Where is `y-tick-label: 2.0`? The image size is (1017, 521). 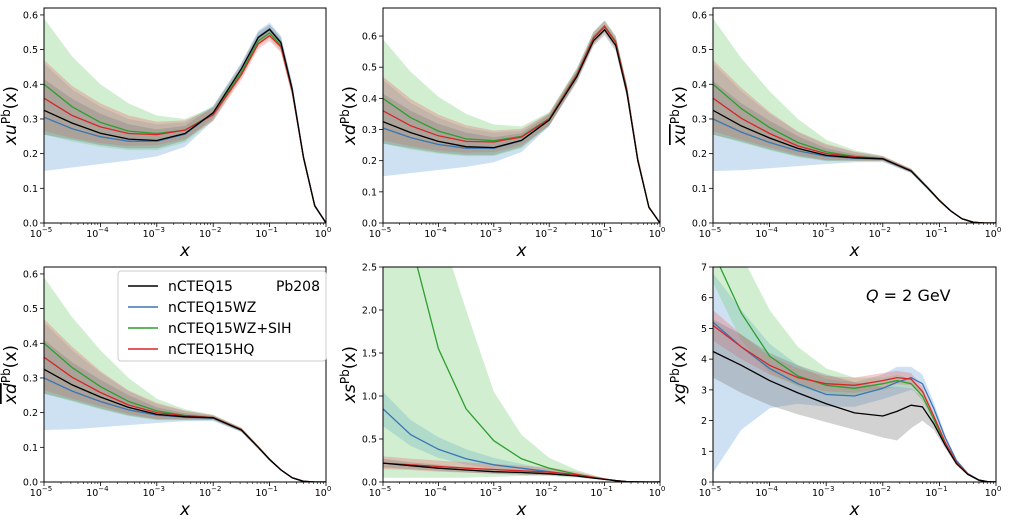 y-tick-label: 2.0 is located at coordinates (369, 311).